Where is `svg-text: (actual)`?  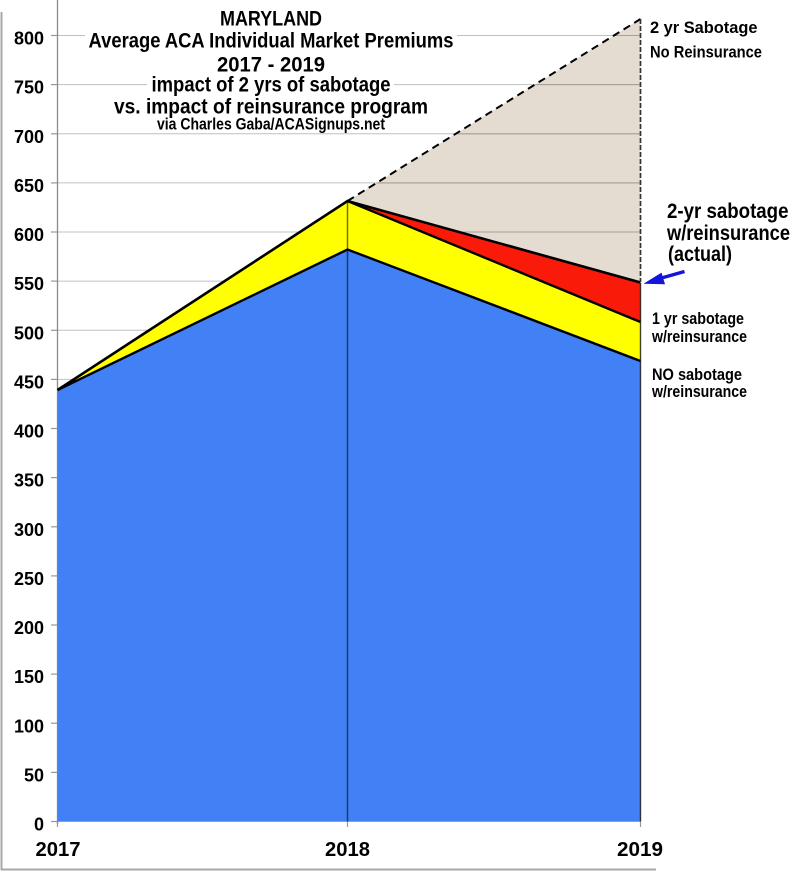
svg-text: (actual) is located at coordinates (700, 254).